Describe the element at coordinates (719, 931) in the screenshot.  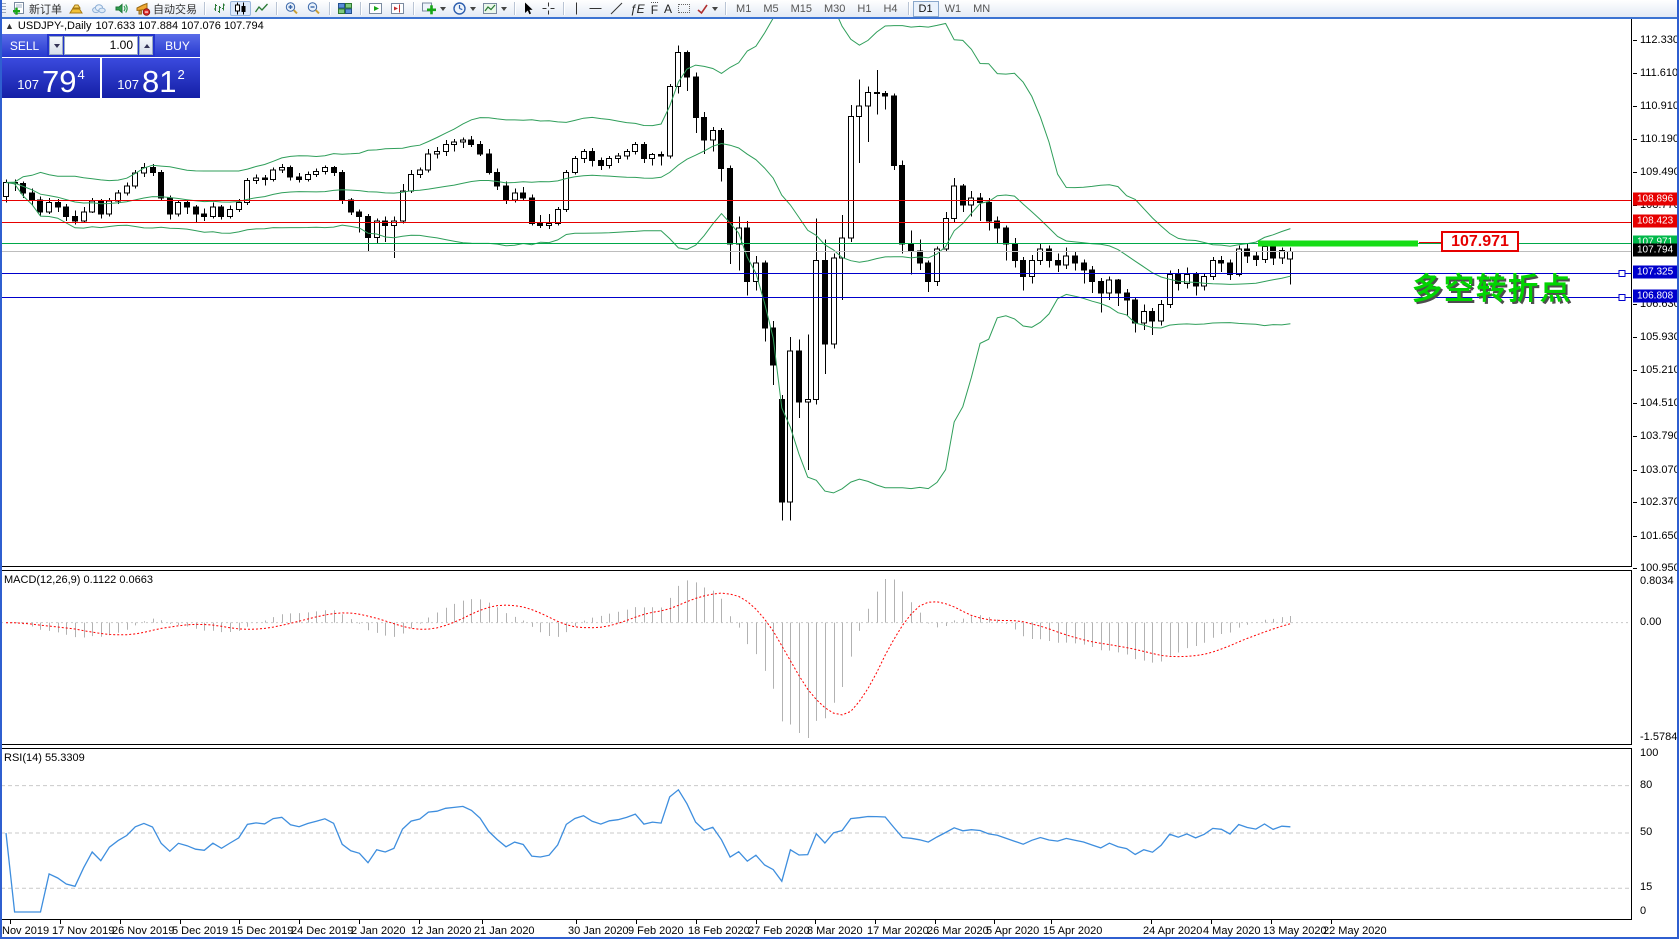
I see `date-axis-label: 18 Feb 2020` at that location.